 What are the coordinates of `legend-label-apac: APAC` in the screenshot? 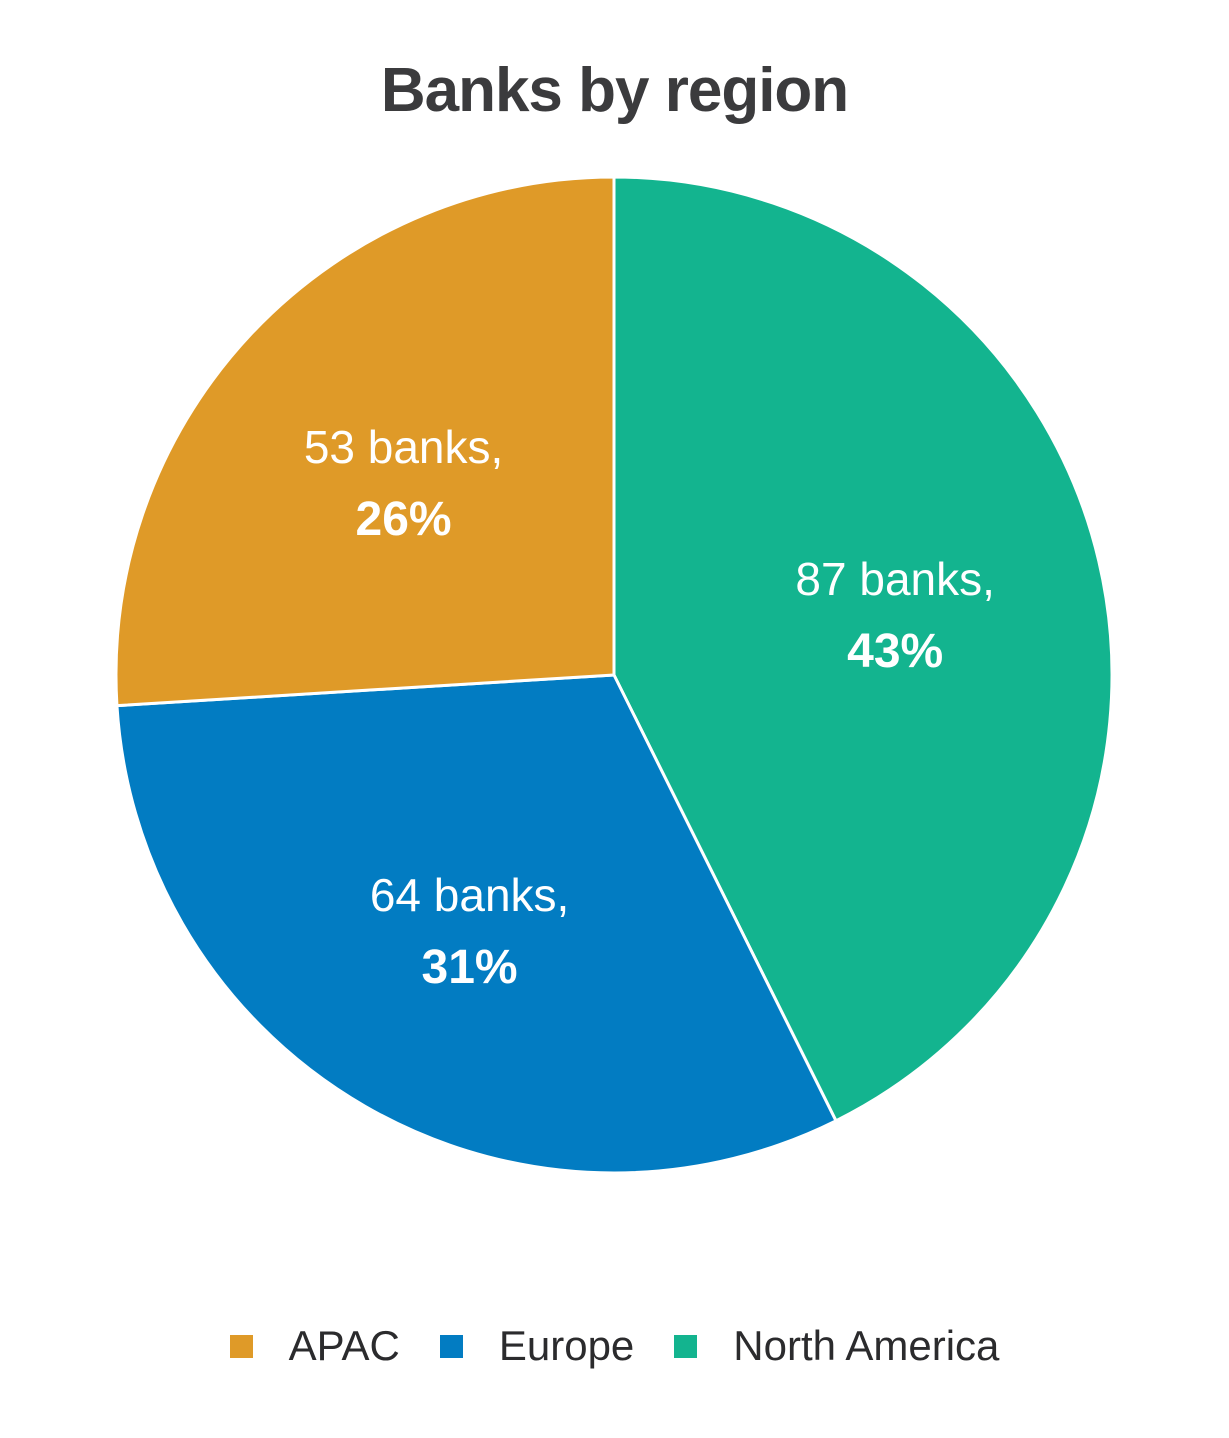 It's located at (344, 1345).